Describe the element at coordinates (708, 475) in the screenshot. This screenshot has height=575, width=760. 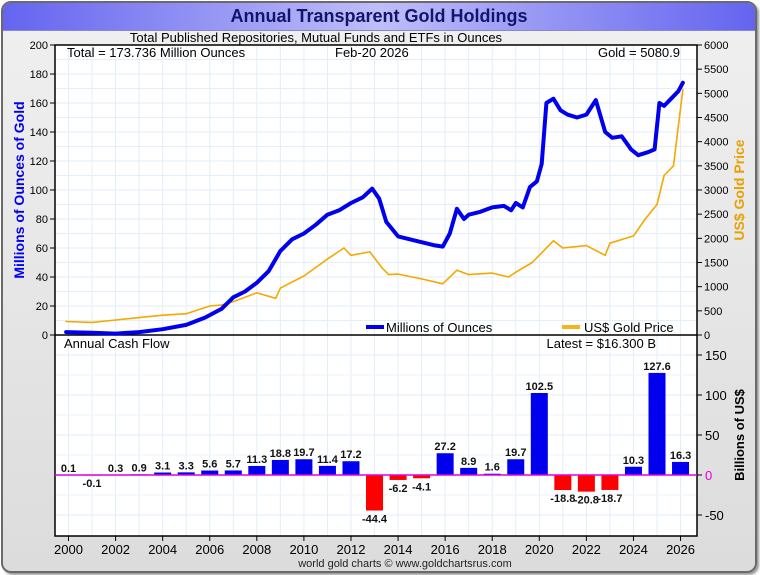
I see `cash-axis-tick-label: 0` at that location.